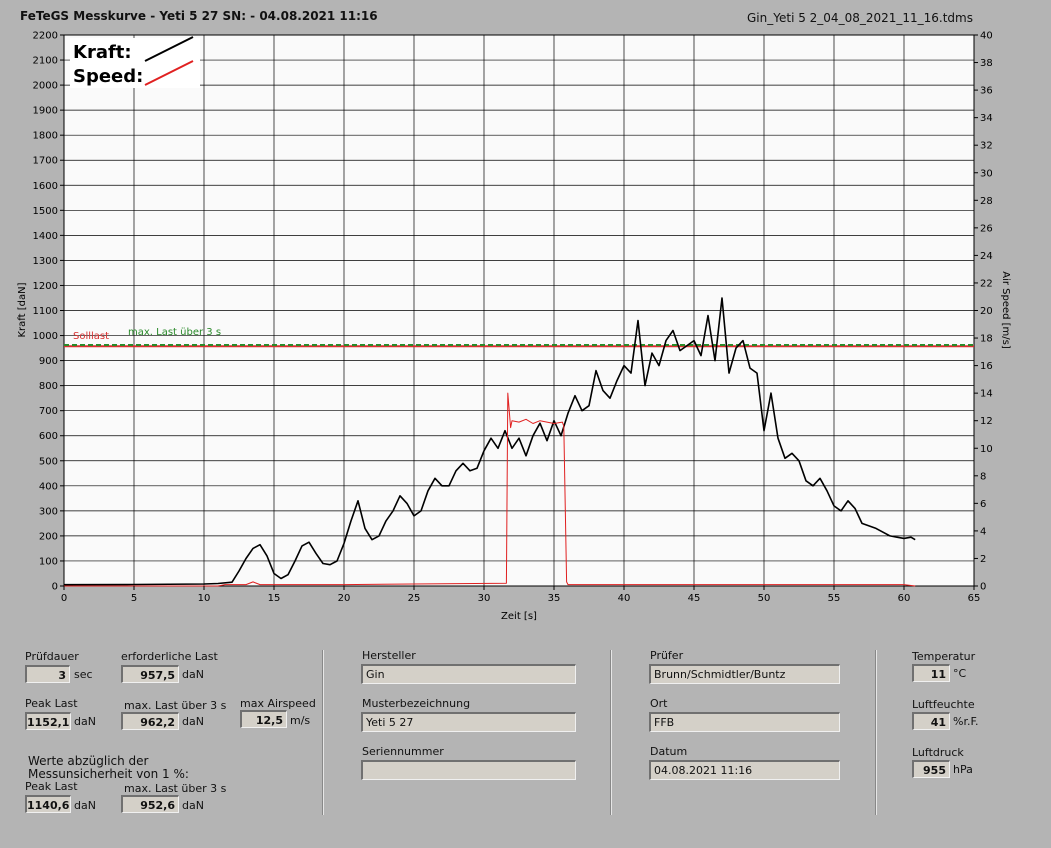  What do you see at coordinates (624, 598) in the screenshot?
I see `x-tick-label: 40` at bounding box center [624, 598].